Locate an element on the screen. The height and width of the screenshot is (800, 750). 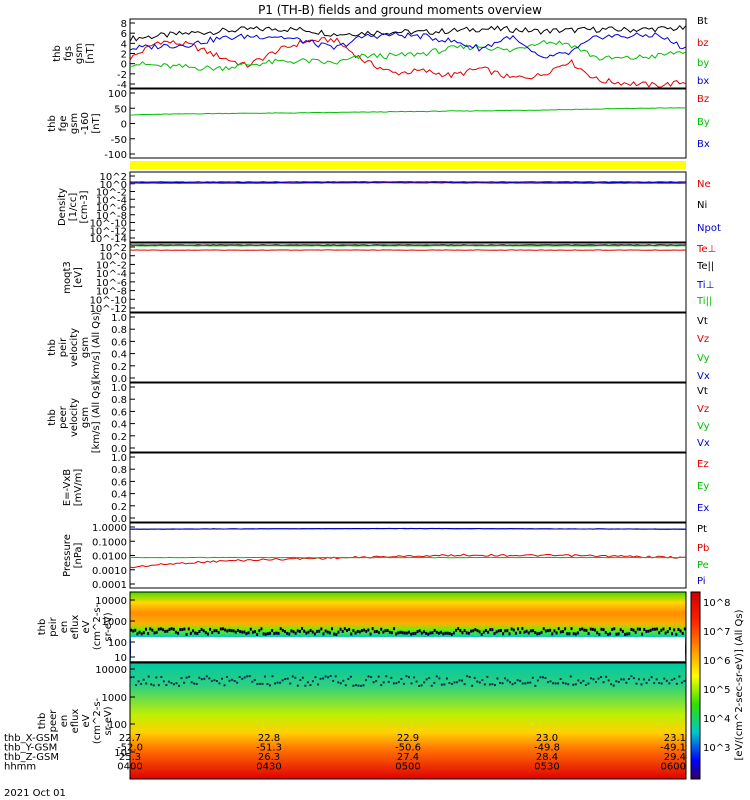
legend-label-ni: Ni is located at coordinates (702, 205).